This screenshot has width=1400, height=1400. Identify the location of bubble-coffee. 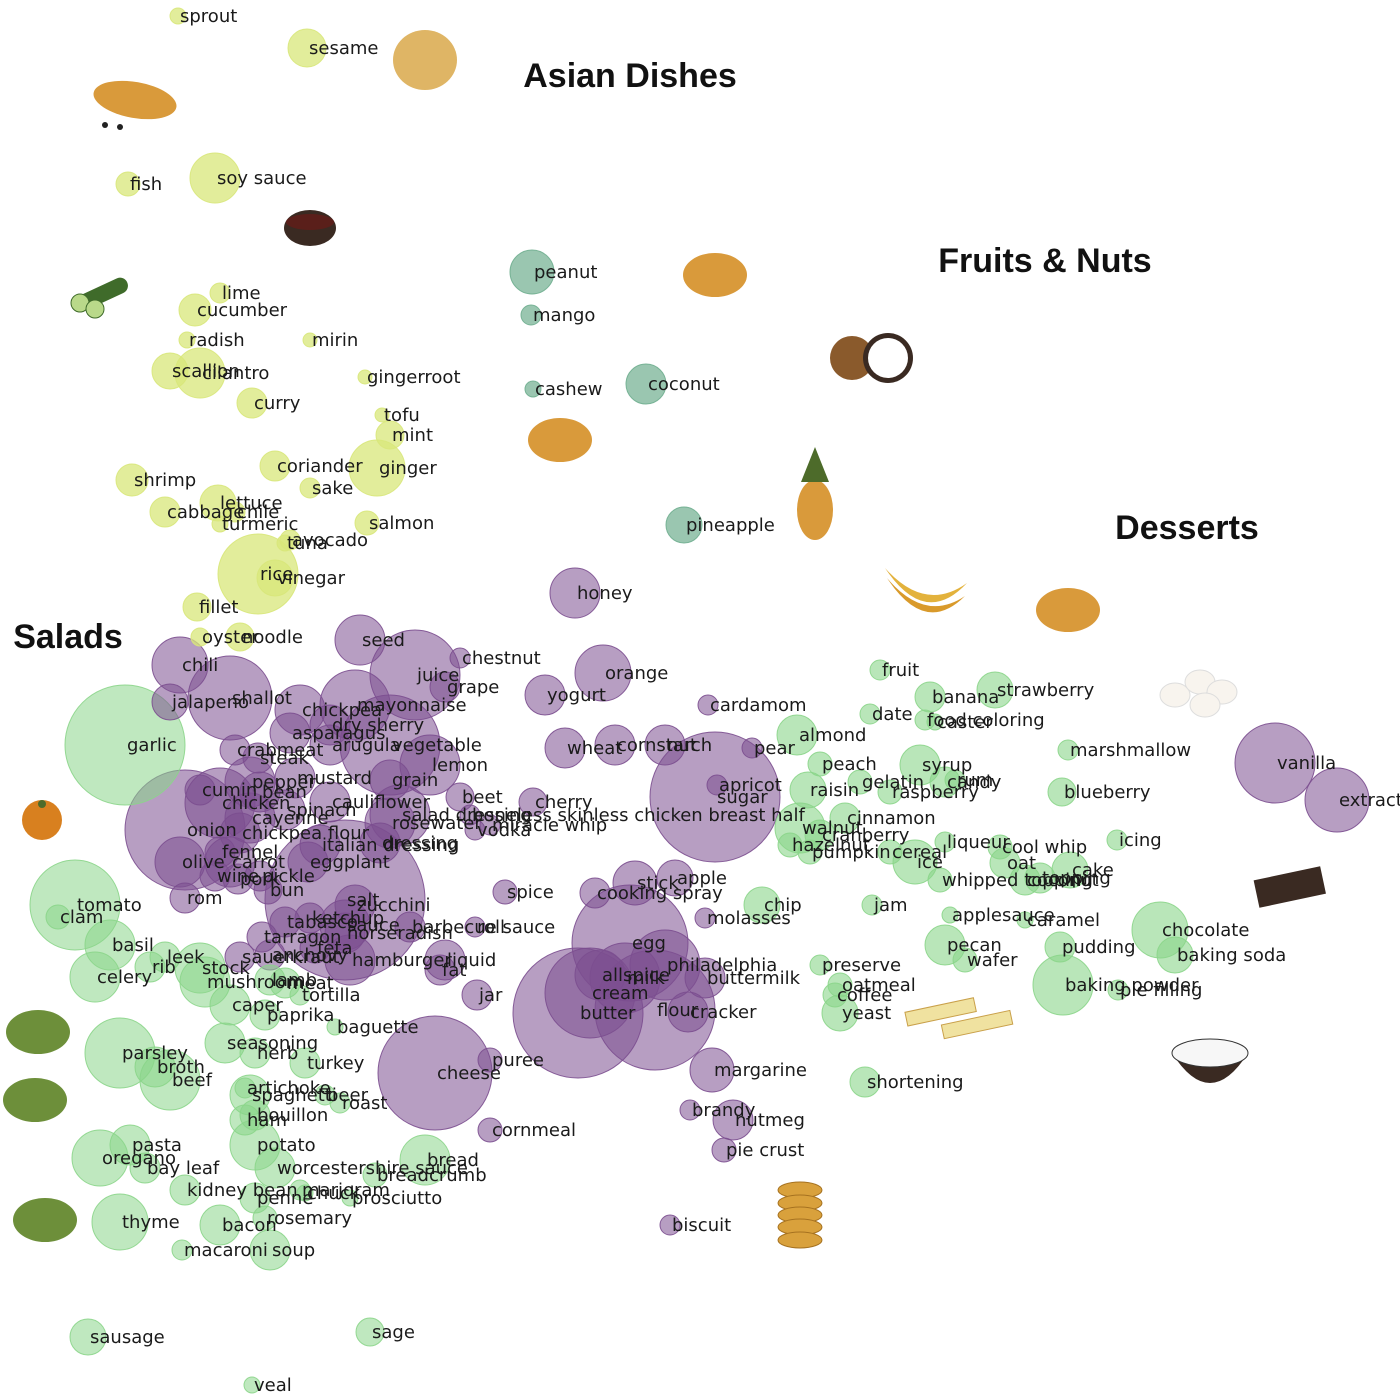
(835, 995).